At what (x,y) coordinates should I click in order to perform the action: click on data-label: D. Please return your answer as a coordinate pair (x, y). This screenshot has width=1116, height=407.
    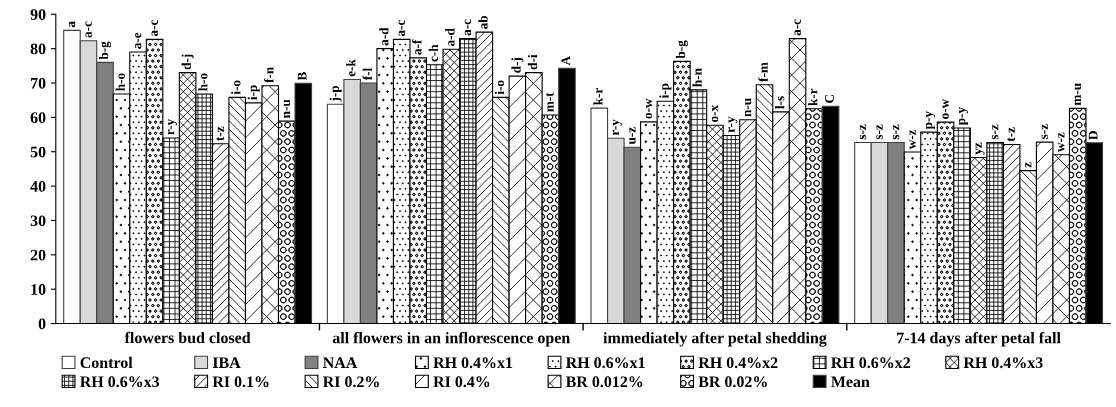
    Looking at the image, I should click on (1093, 135).